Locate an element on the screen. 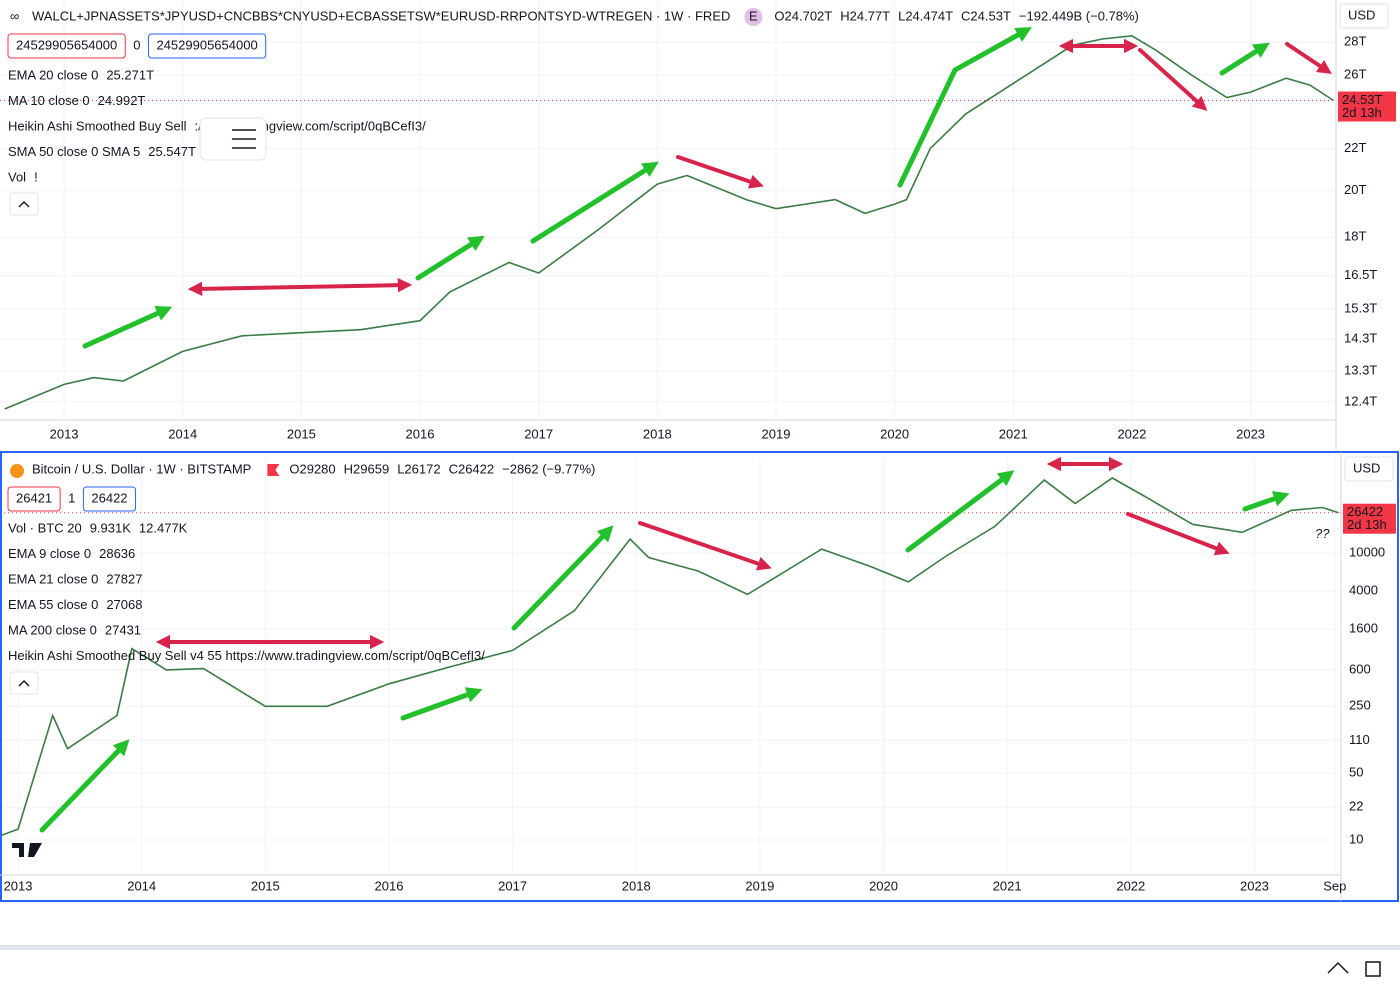 The width and height of the screenshot is (1400, 990). input-separator: 0 is located at coordinates (136, 44).